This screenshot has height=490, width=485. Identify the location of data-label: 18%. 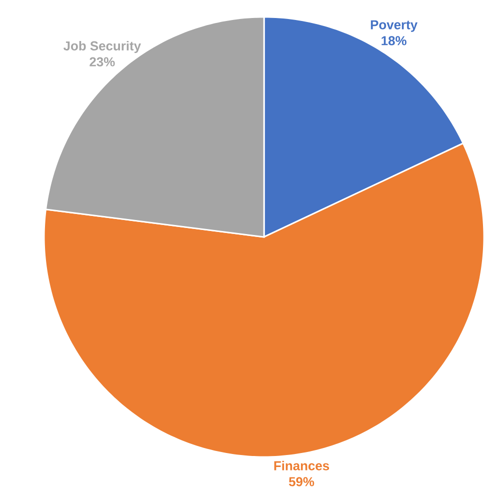
(394, 41).